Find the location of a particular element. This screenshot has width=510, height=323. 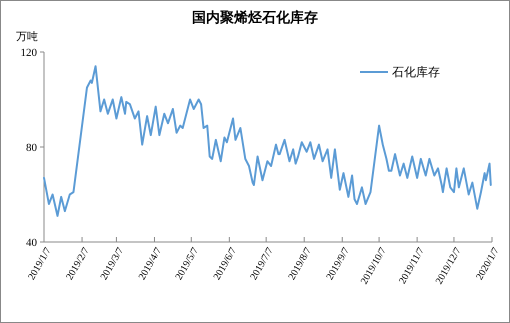

y-tick-label: 120 is located at coordinates (29, 52).